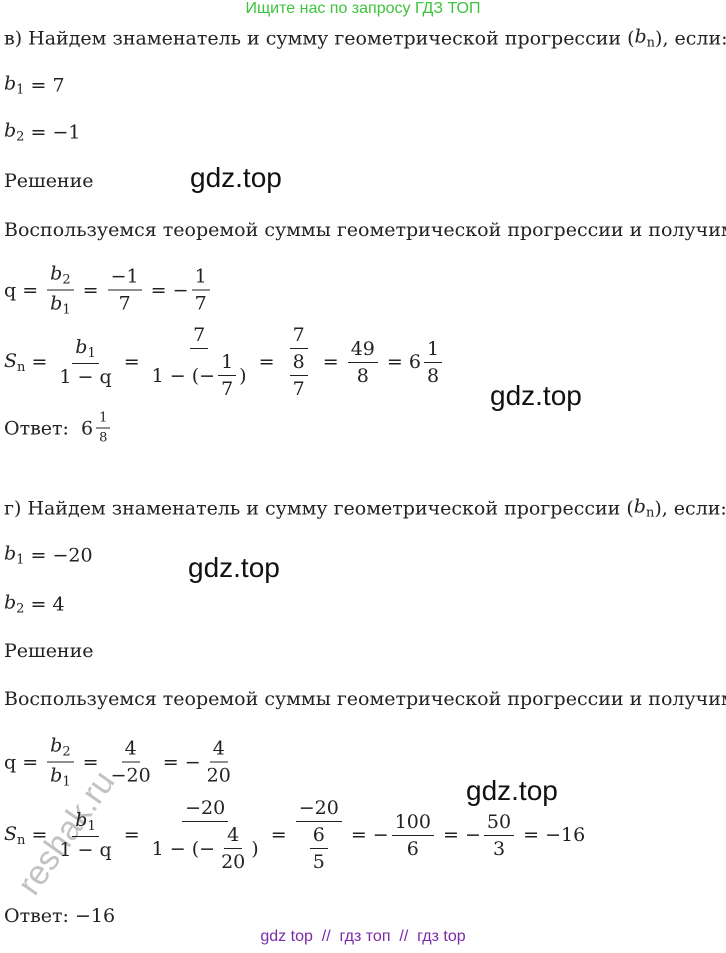 The image size is (726, 953). What do you see at coordinates (645, 38) in the screenshot?
I see `subscripted: bn` at bounding box center [645, 38].